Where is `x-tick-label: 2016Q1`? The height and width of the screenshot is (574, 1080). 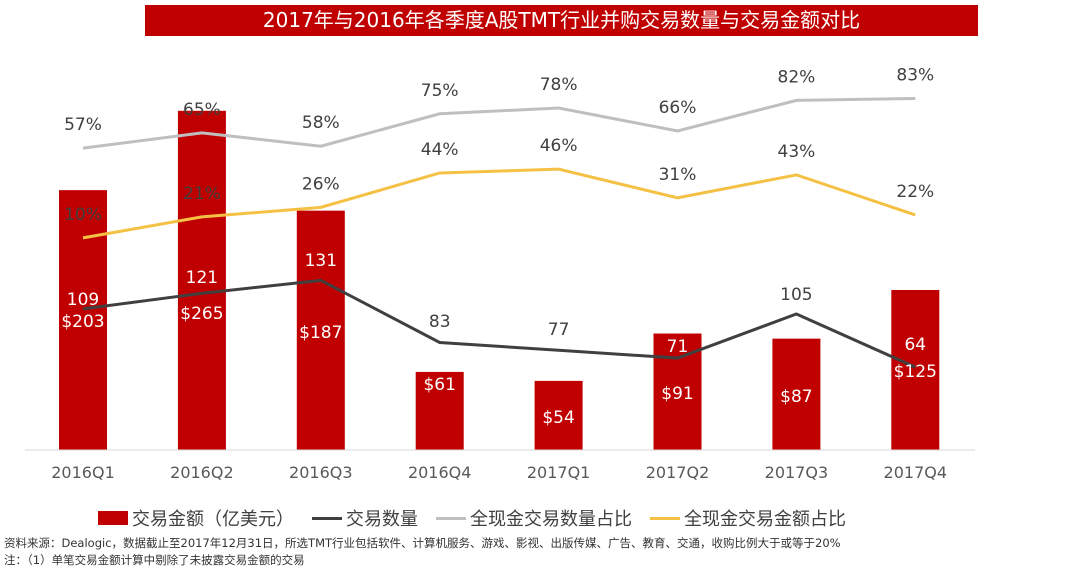
x-tick-label: 2016Q1 is located at coordinates (83, 472).